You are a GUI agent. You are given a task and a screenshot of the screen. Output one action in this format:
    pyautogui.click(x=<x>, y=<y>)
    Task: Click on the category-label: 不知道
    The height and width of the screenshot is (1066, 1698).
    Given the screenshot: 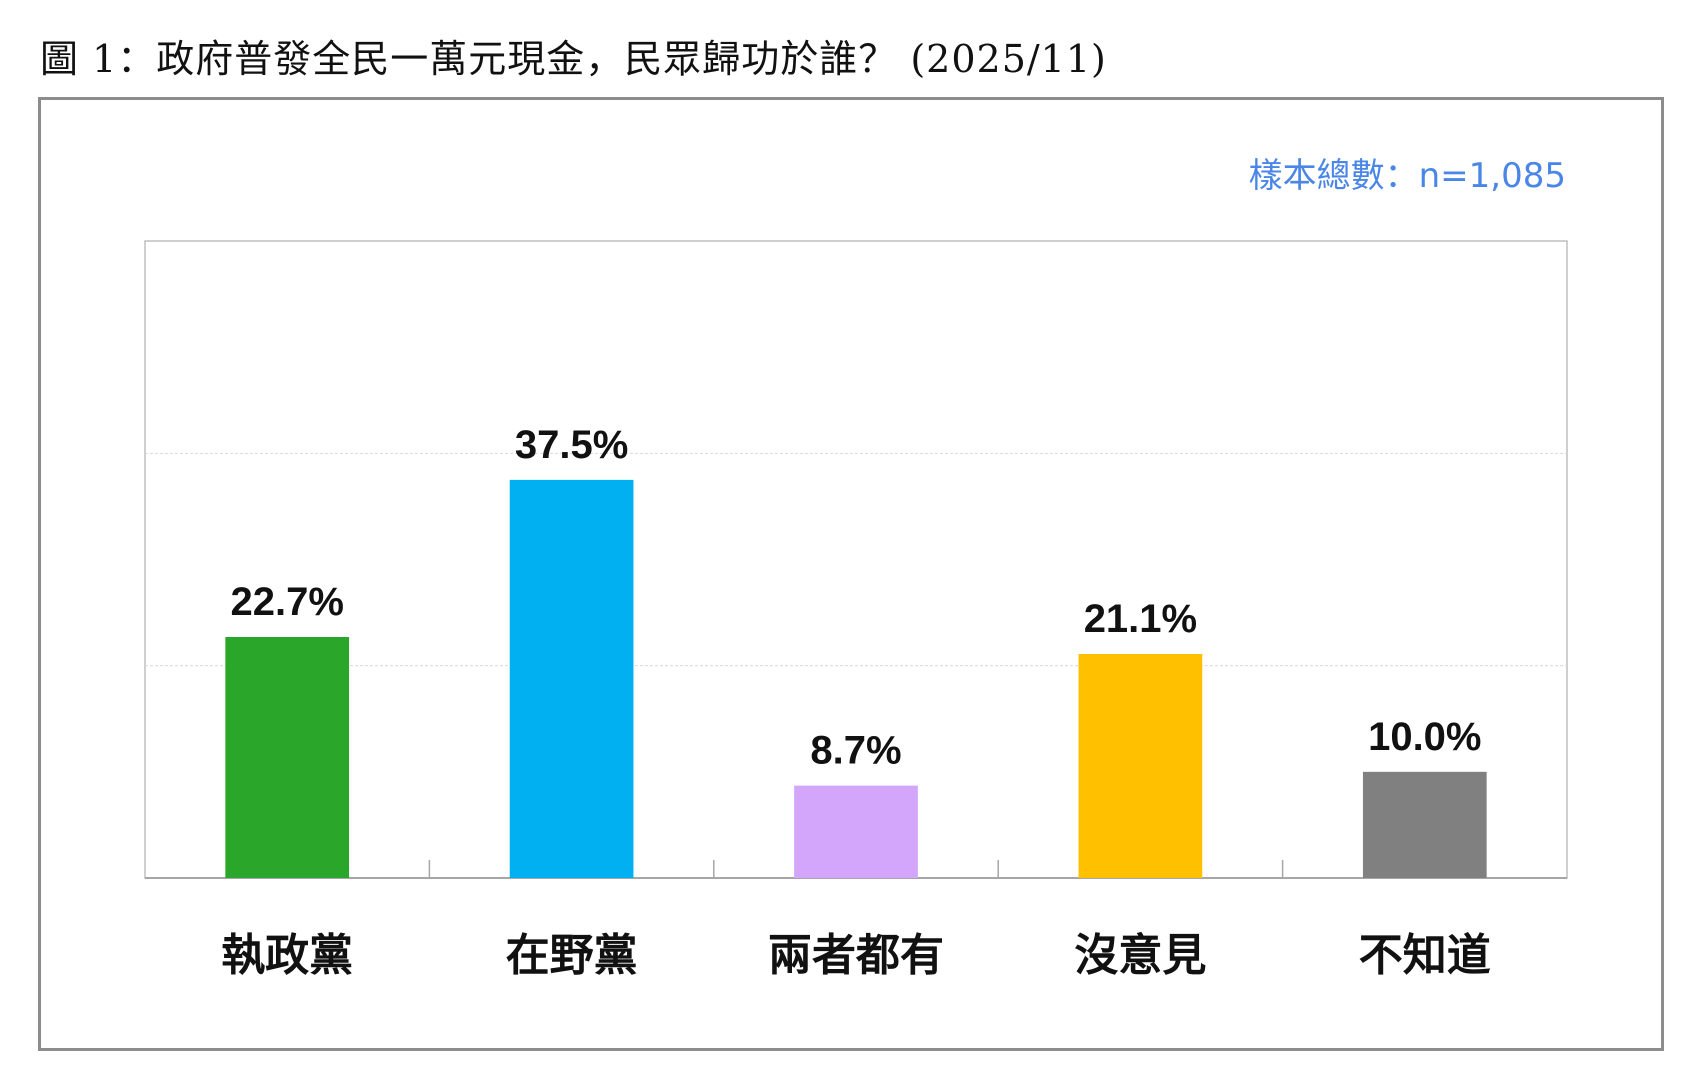 What is the action you would take?
    pyautogui.click(x=1425, y=955)
    